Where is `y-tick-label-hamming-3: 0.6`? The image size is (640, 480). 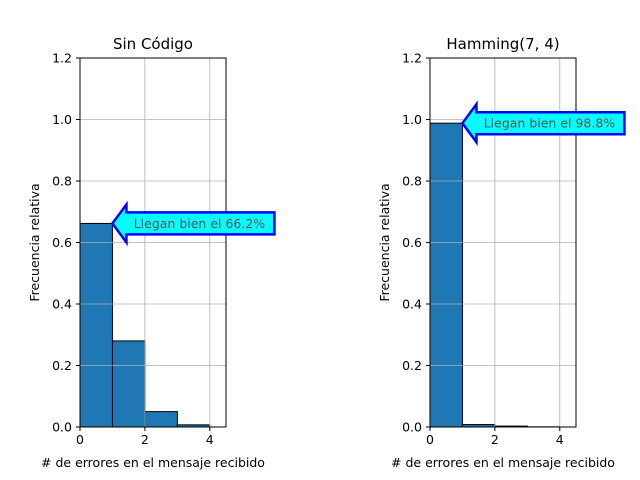
y-tick-label-hamming-3: 0.6 is located at coordinates (412, 242).